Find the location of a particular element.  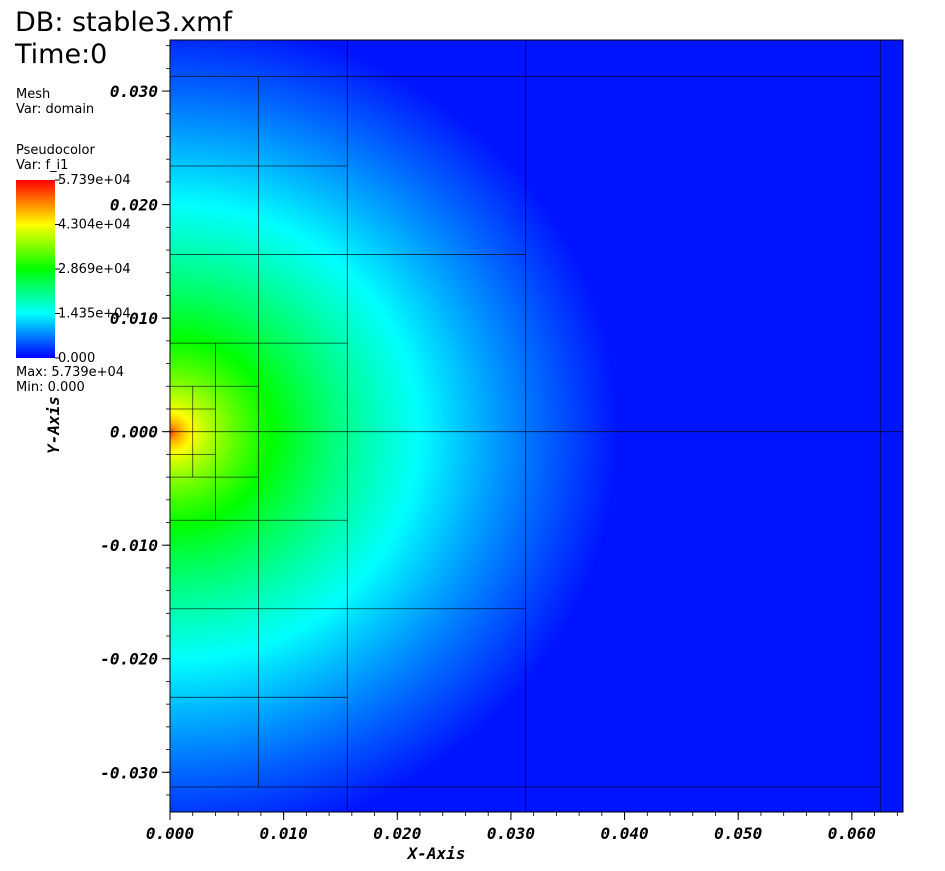

colorbar-tick-label: 2.869e+04 is located at coordinates (94, 269).